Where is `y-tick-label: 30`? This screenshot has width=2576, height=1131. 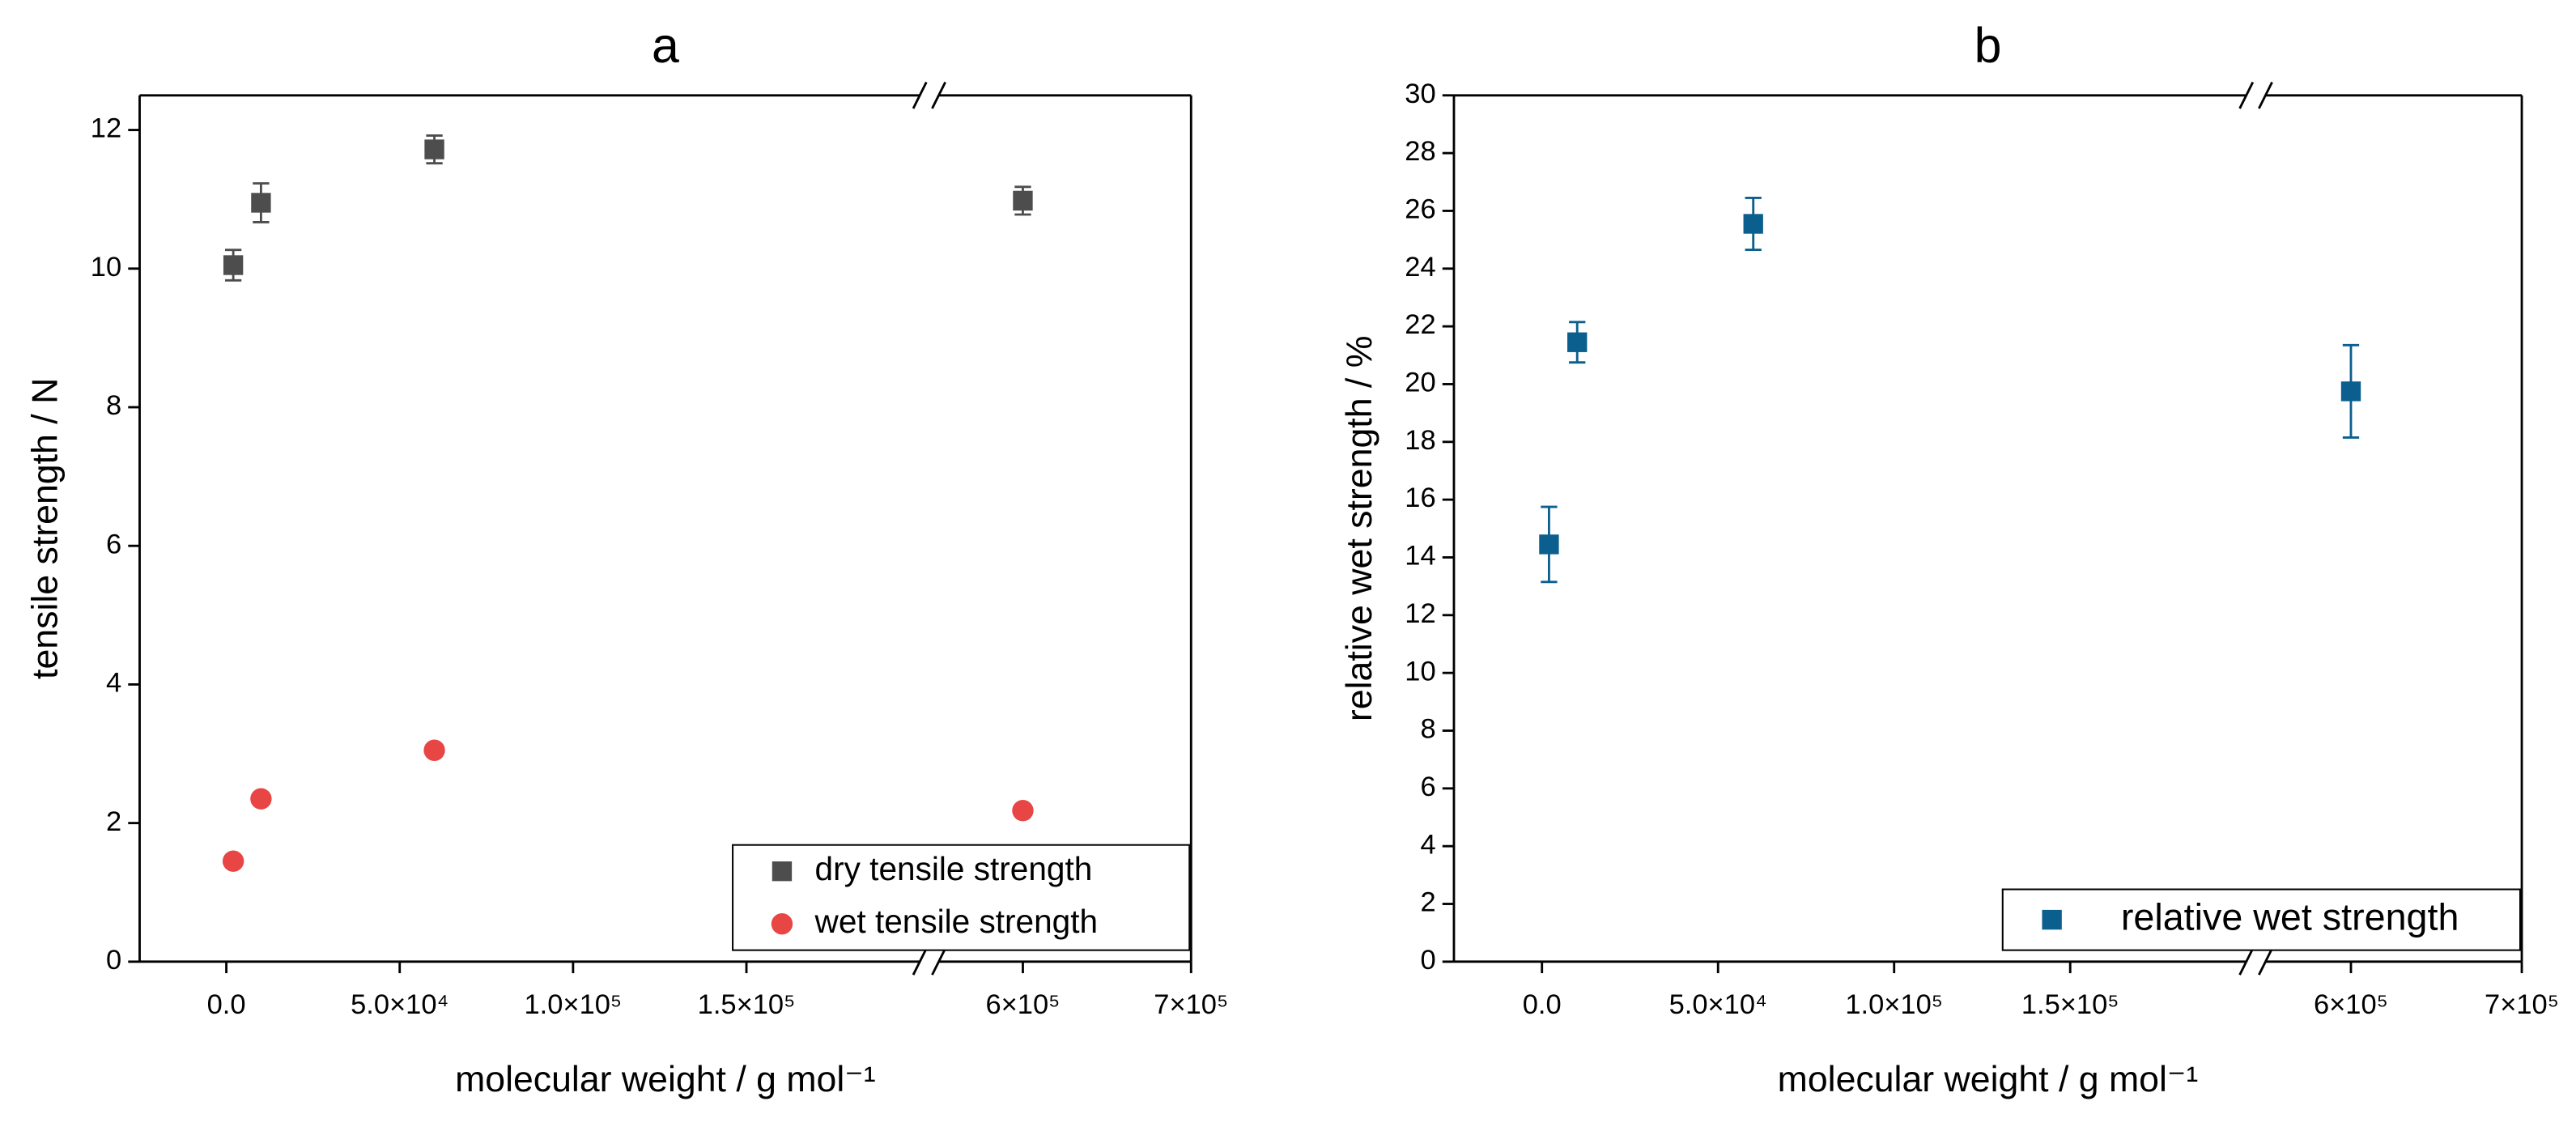 y-tick-label: 30 is located at coordinates (1420, 94).